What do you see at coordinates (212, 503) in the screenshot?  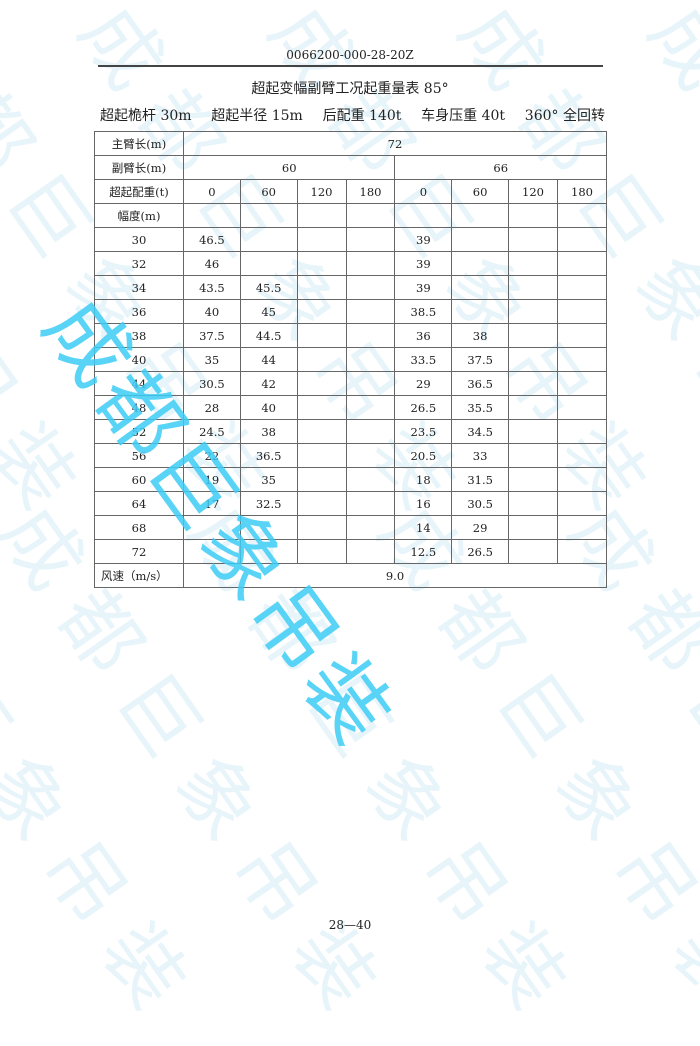 I see `capacity-cell: 17` at bounding box center [212, 503].